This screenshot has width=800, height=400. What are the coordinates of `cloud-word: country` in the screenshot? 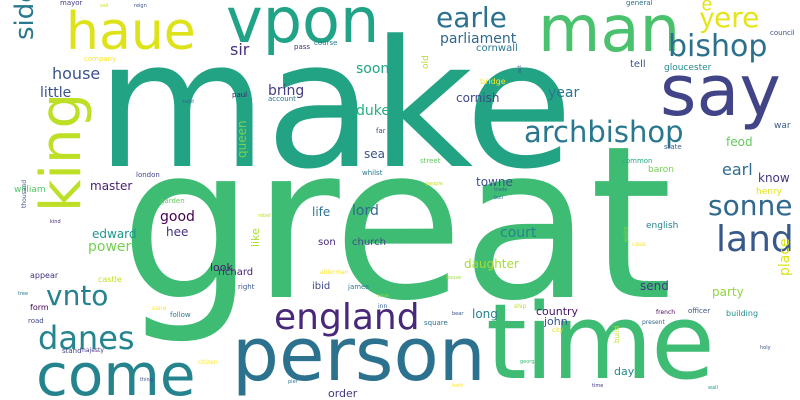 It's located at (557, 311).